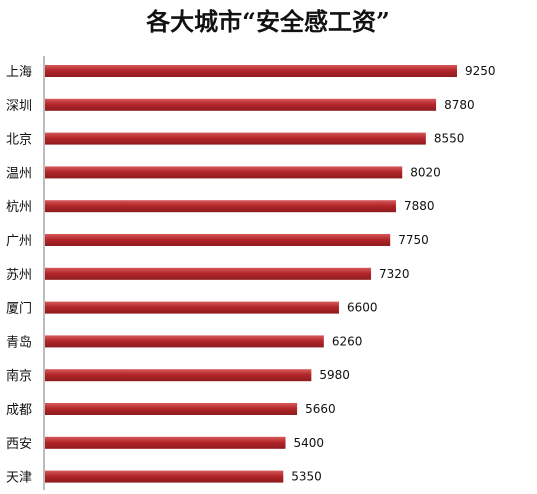 The image size is (537, 494). What do you see at coordinates (425, 172) in the screenshot?
I see `value-label: 8020` at bounding box center [425, 172].